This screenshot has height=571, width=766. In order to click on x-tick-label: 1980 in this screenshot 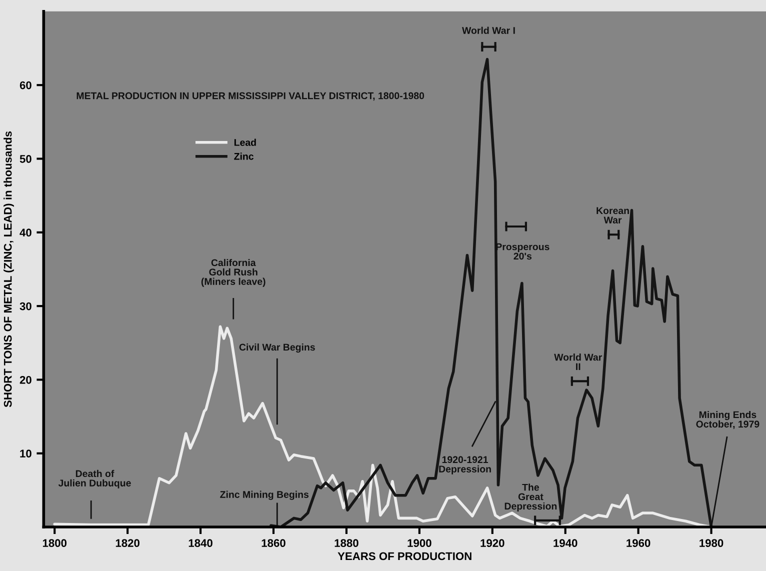, I will do `click(712, 543)`.